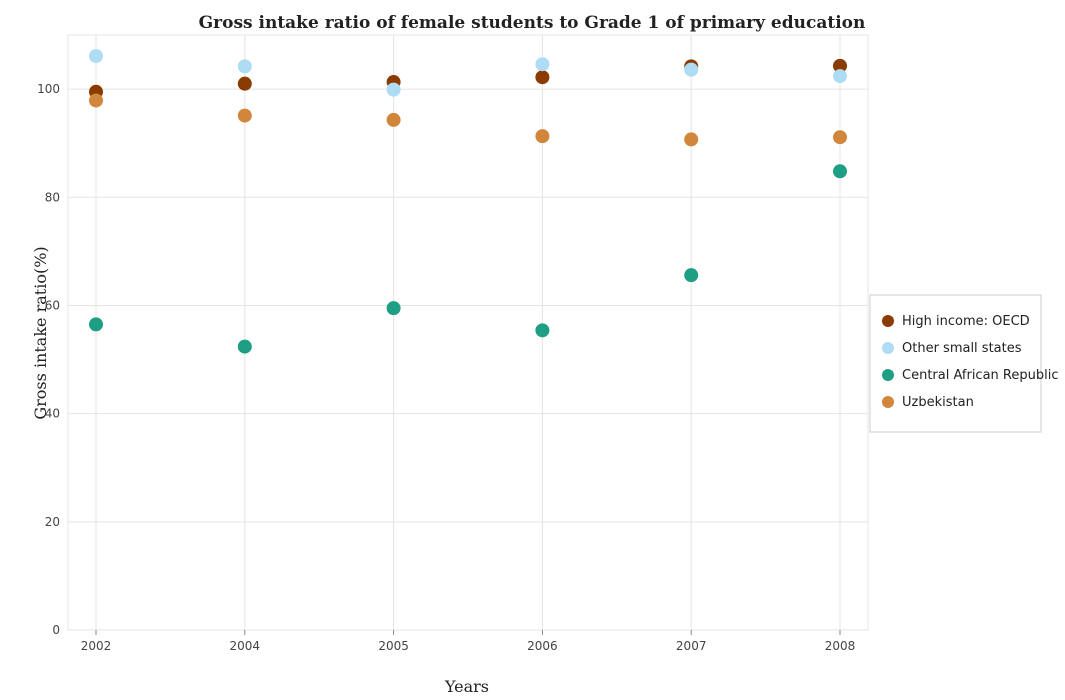 The width and height of the screenshot is (1065, 700). What do you see at coordinates (52, 197) in the screenshot?
I see `y-tick-label: 80` at bounding box center [52, 197].